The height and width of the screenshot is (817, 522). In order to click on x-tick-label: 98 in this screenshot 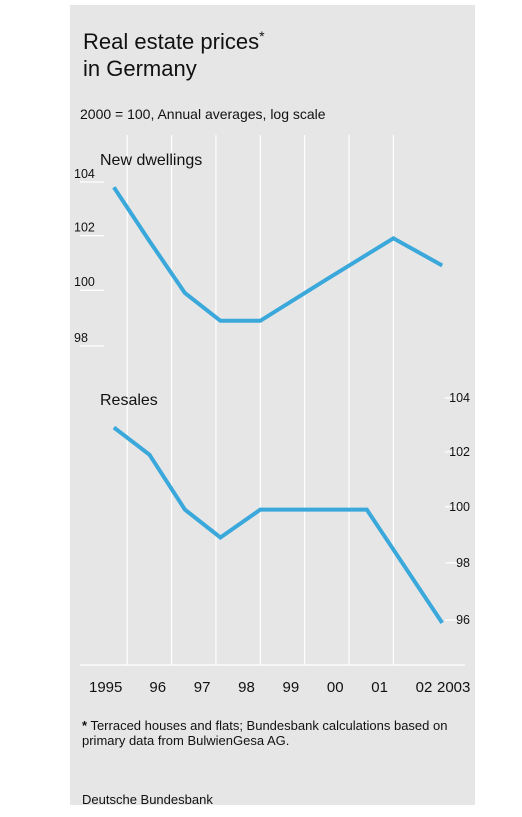, I will do `click(246, 687)`.